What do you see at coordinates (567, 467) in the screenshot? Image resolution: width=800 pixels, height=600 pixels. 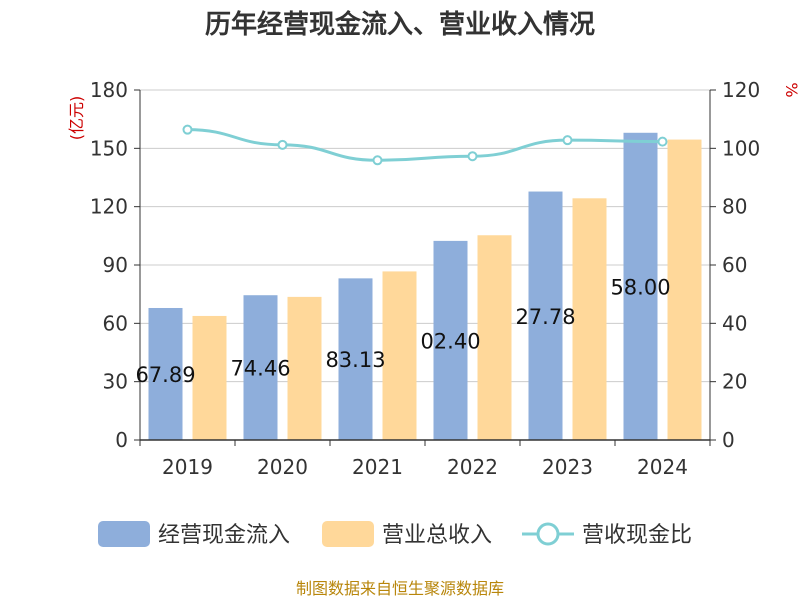 I see `x-tick-label: 2023` at bounding box center [567, 467].